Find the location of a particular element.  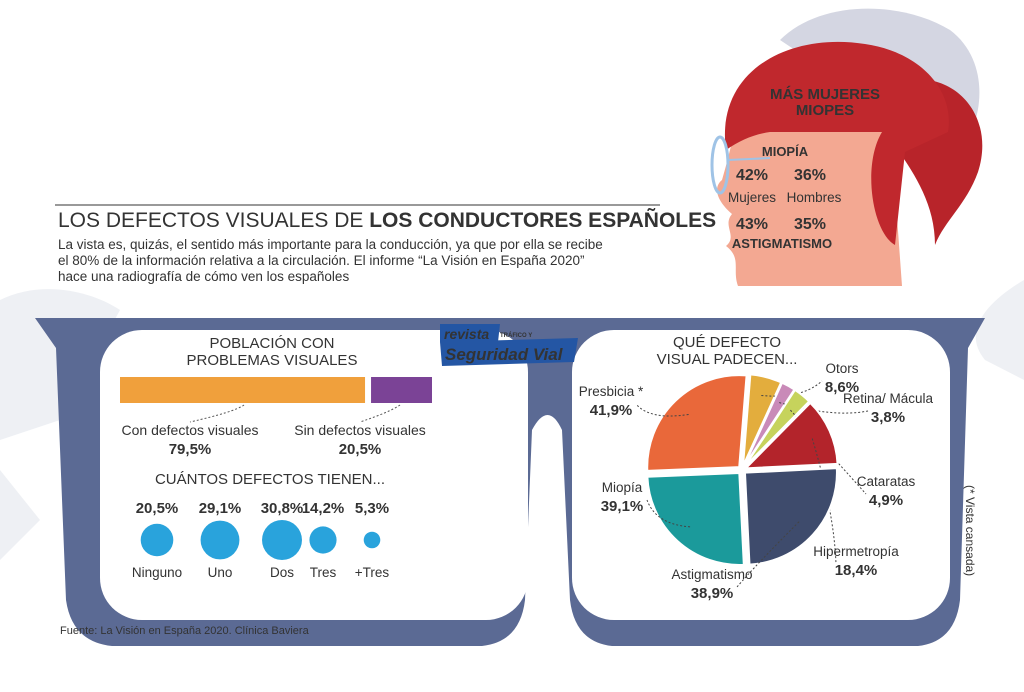

glasses-lens is located at coordinates (720, 165).